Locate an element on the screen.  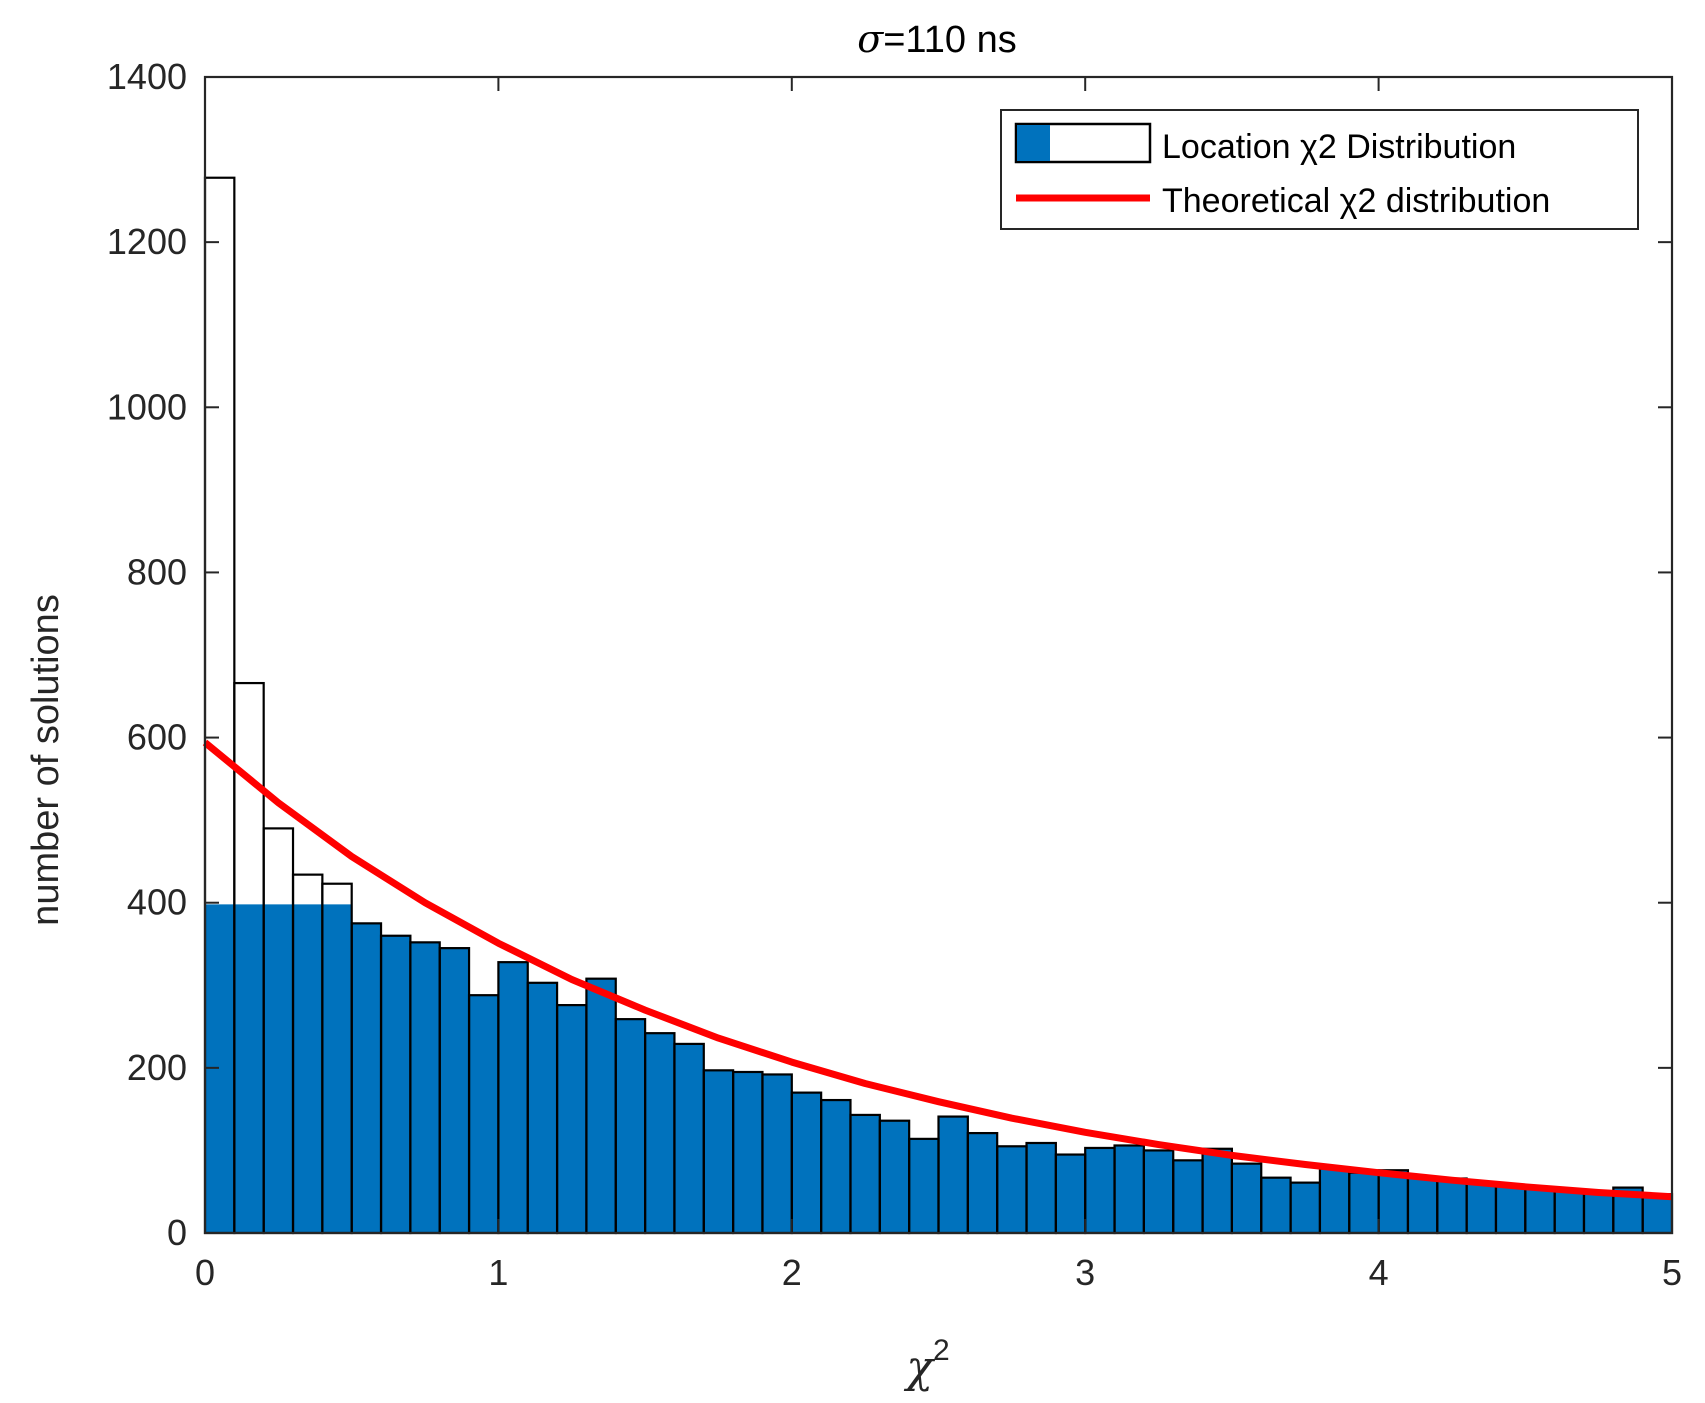
y-axis-label: number of solutions is located at coordinates (46, 760).